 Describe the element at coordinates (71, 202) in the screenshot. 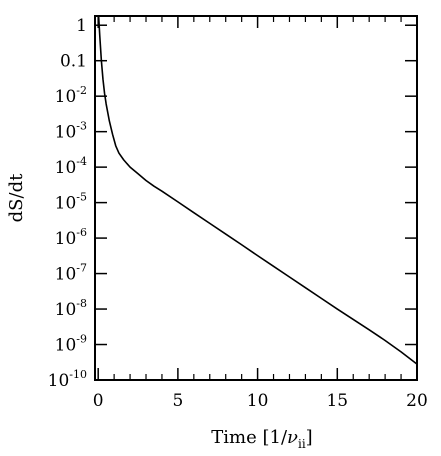

I see `y-tick-label-5: 10⁻⁵` at that location.